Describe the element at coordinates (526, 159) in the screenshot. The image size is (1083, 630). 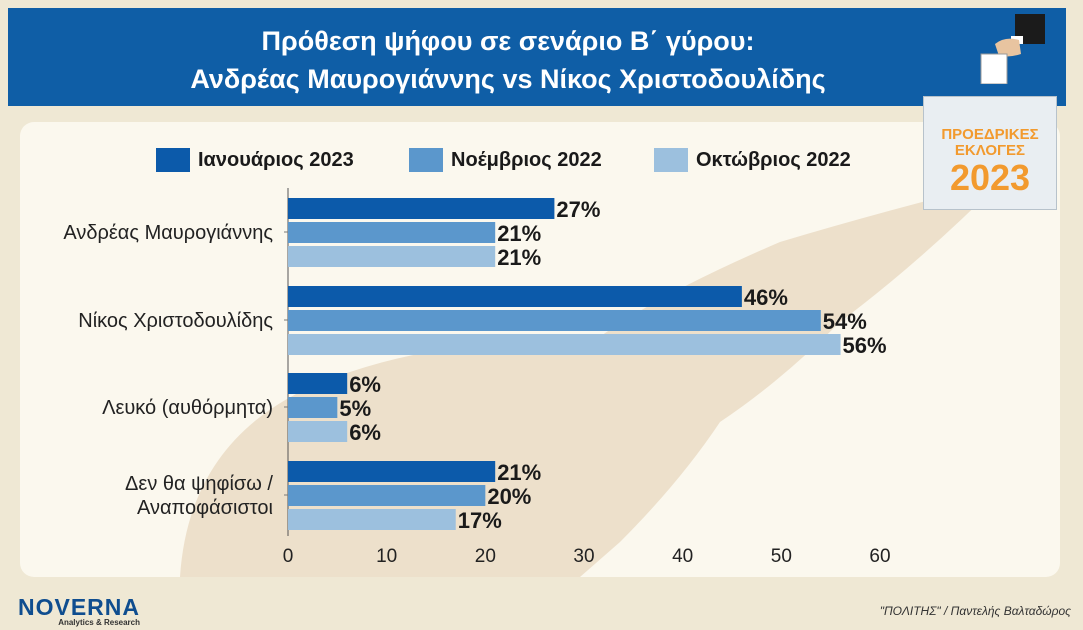
I see `legend-label: Νοέμβριος 2022` at that location.